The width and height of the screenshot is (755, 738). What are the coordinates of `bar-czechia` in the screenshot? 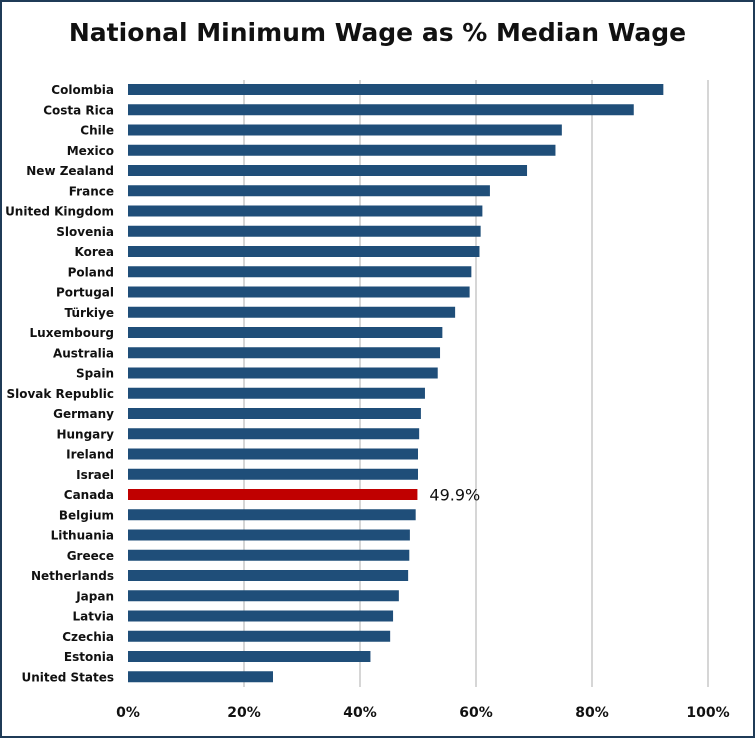 It's located at (259, 636).